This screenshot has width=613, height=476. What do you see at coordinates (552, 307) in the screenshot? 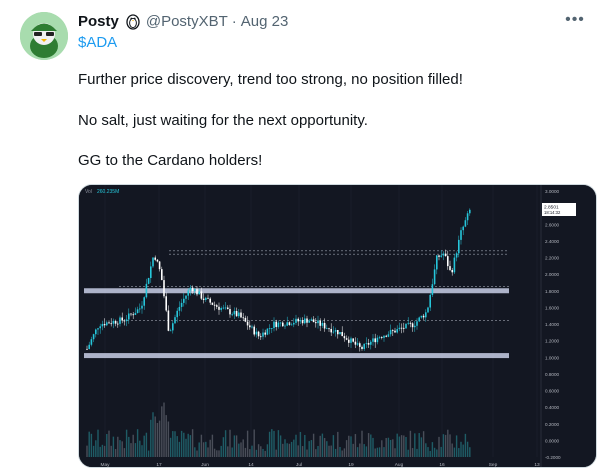
I see `y-tick-label: 1.6000` at bounding box center [552, 307].